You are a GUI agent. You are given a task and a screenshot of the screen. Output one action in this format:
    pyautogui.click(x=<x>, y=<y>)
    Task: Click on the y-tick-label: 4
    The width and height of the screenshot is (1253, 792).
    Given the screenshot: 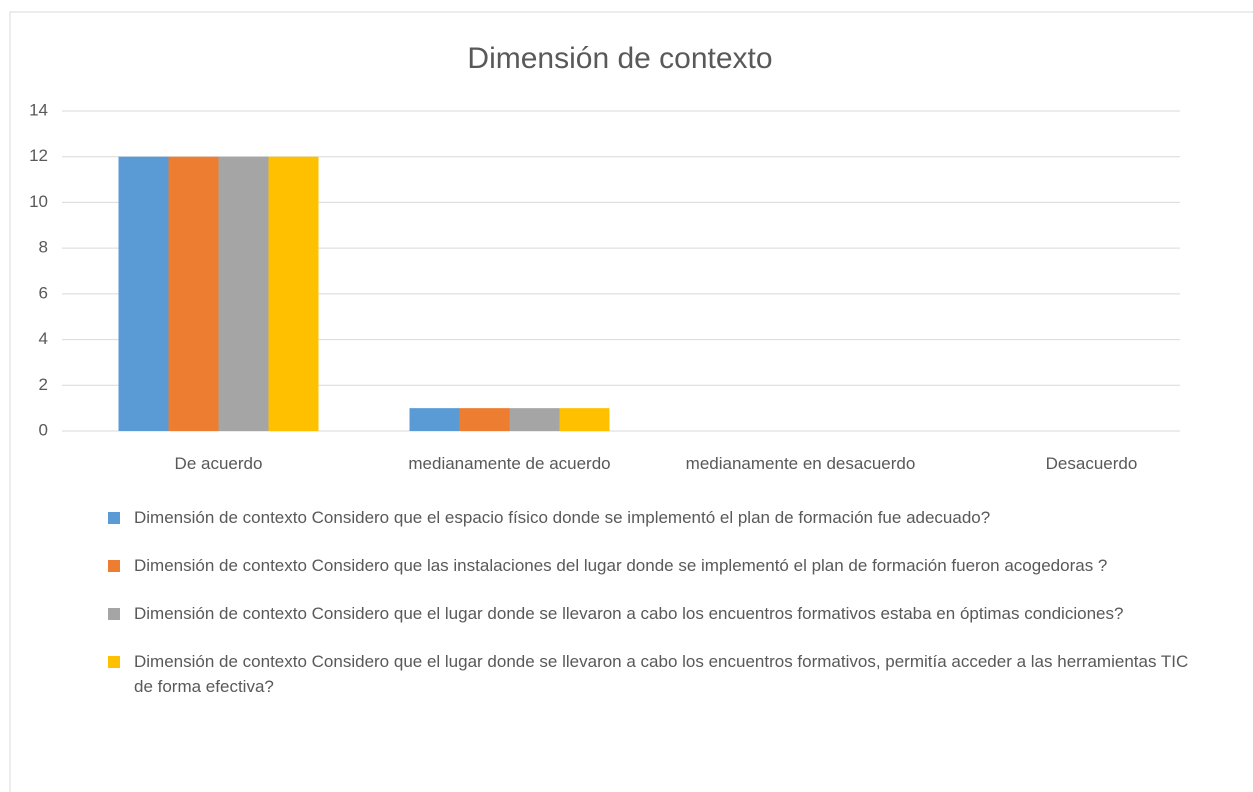 What is the action you would take?
    pyautogui.click(x=43, y=338)
    